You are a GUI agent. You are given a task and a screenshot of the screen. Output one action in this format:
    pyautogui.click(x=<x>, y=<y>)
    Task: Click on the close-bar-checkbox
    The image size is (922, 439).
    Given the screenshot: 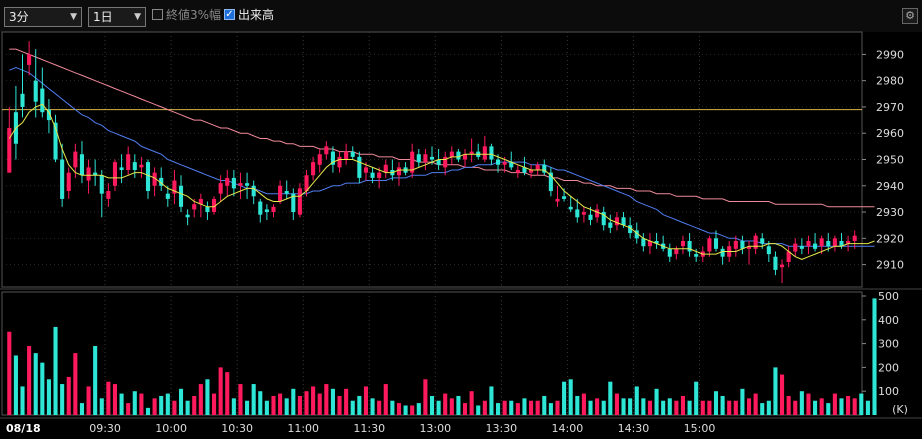 What is the action you would take?
    pyautogui.click(x=157, y=14)
    